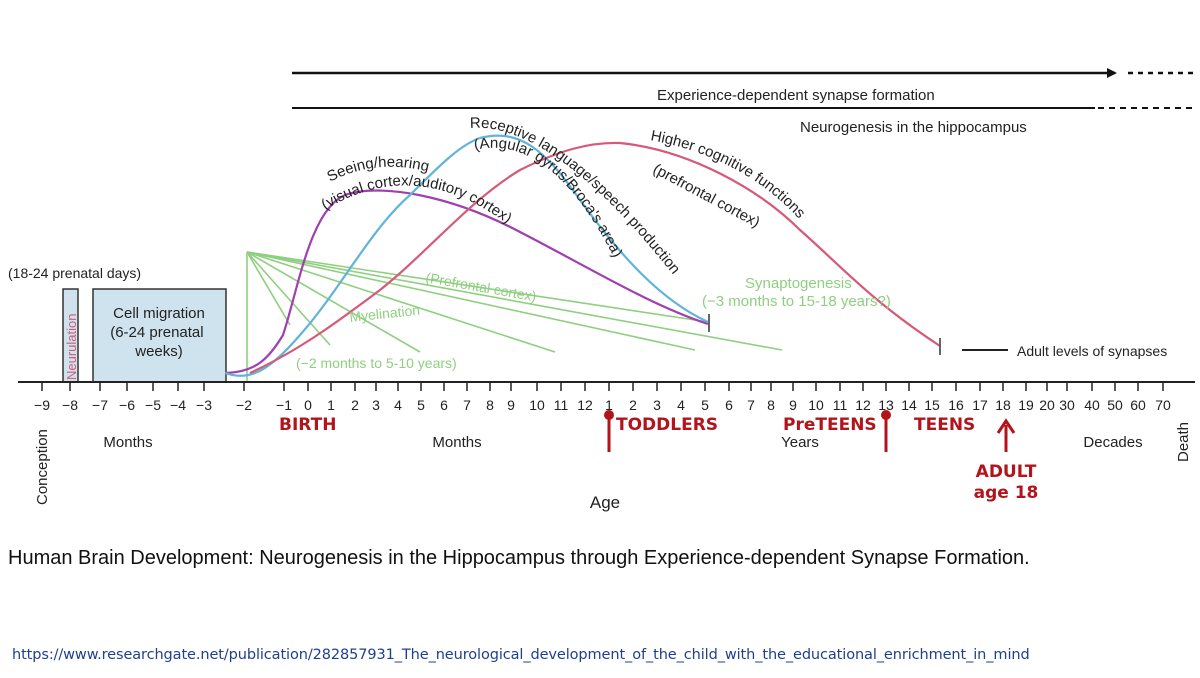 The height and width of the screenshot is (678, 1200). Describe the element at coordinates (1183, 442) in the screenshot. I see `death-label: Death` at that location.